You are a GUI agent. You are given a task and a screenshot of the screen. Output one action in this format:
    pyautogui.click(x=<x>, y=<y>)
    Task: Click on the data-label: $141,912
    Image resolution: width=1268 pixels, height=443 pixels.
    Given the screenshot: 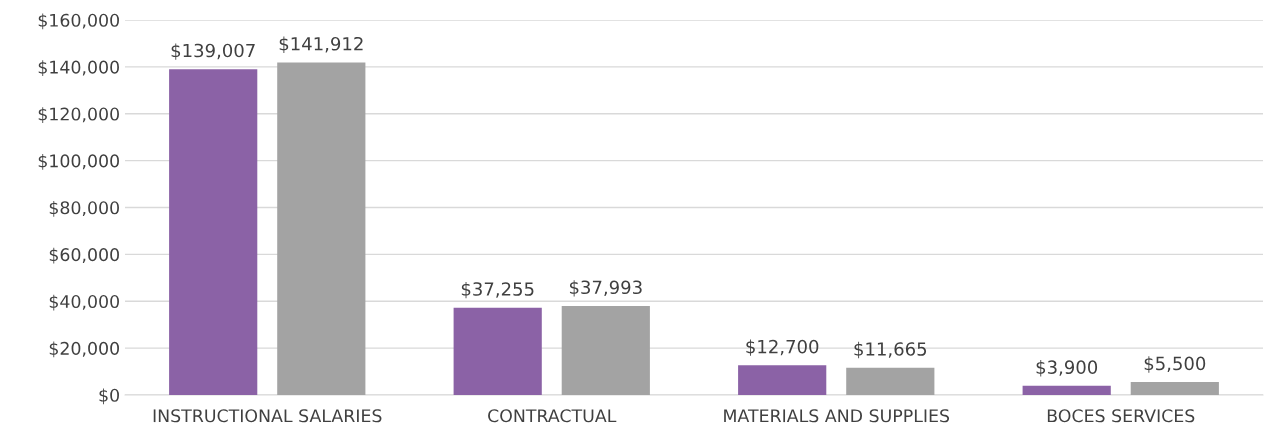 What is the action you would take?
    pyautogui.click(x=321, y=44)
    